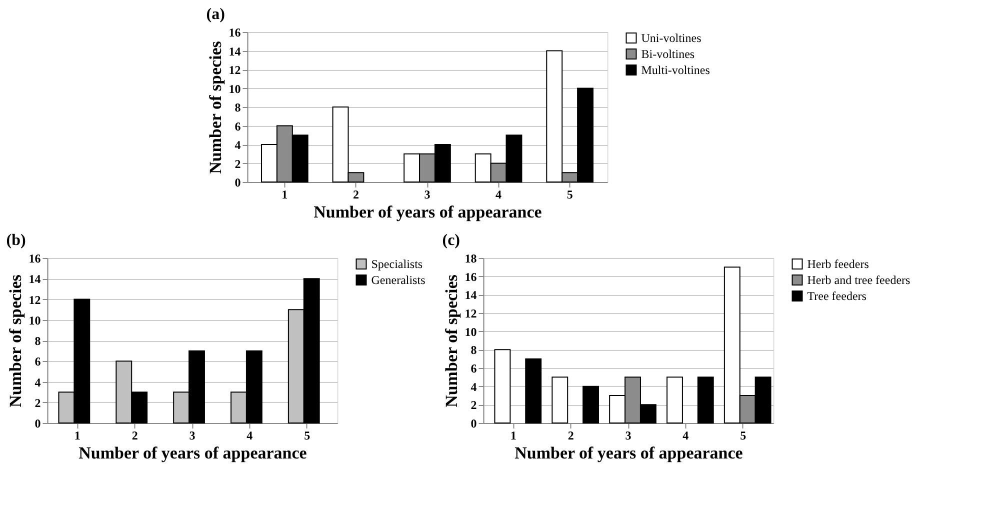 Image resolution: width=997 pixels, height=505 pixels. Describe the element at coordinates (451, 240) in the screenshot. I see `chart-title: (c)` at that location.